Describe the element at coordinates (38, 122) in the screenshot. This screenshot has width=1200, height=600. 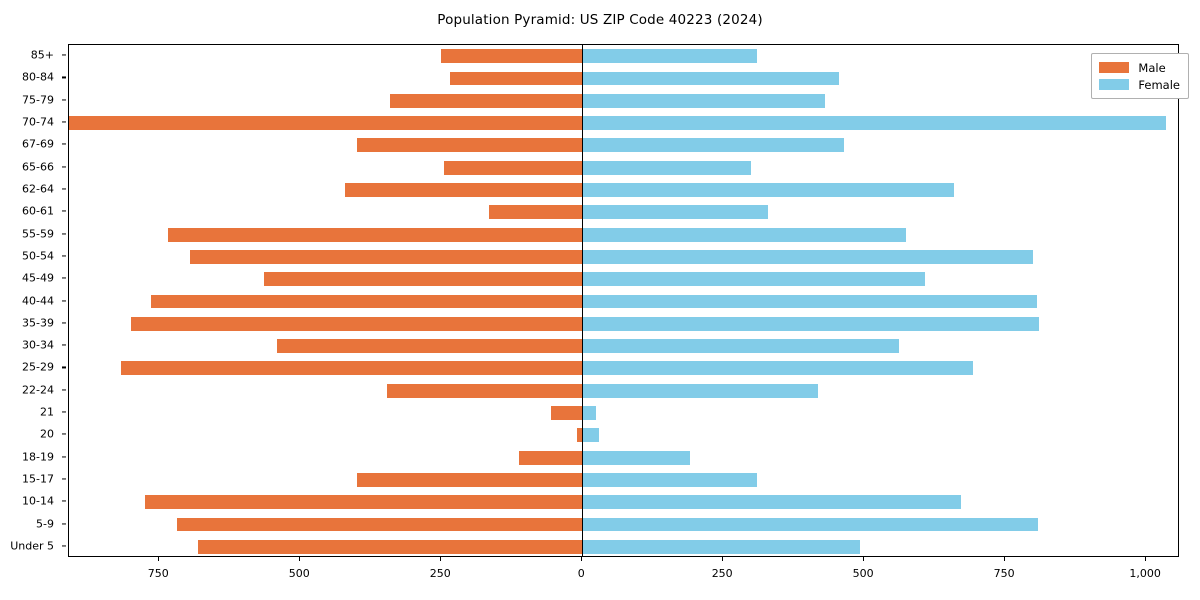
I see `y-tick-label: 70-74` at that location.